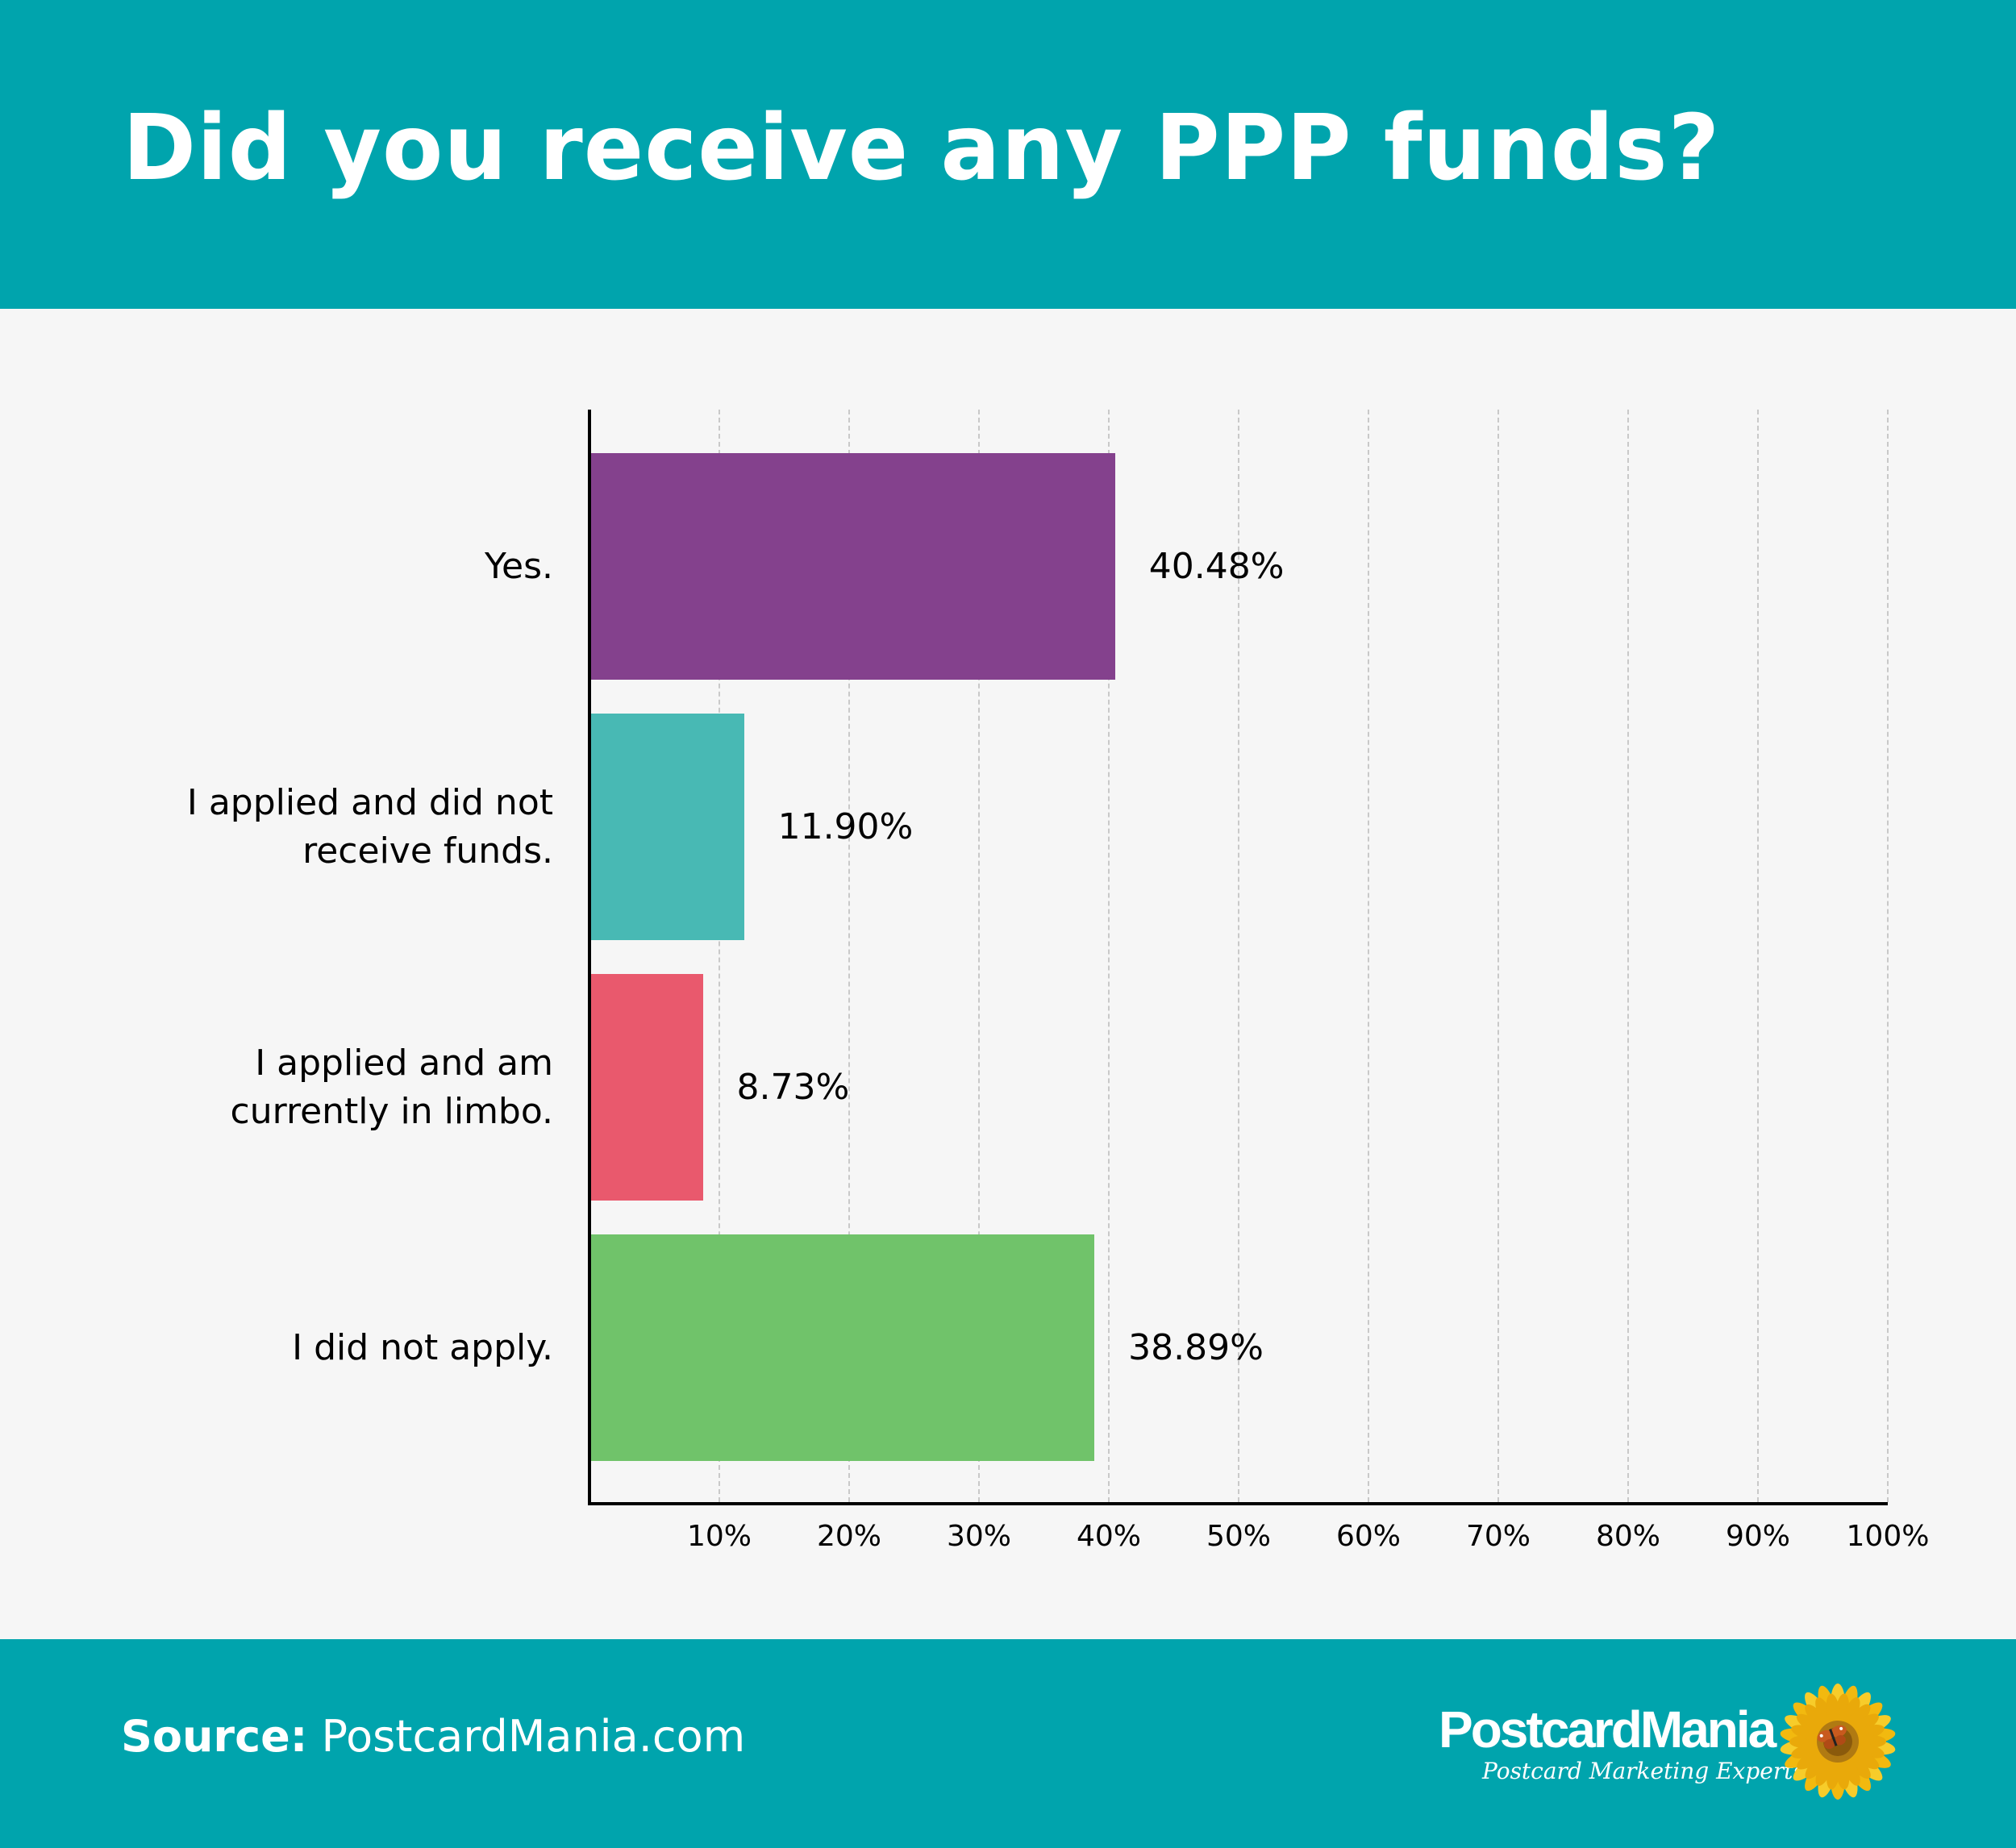 The height and width of the screenshot is (1848, 2016). I want to click on category-label: I did not apply., so click(311, 1348).